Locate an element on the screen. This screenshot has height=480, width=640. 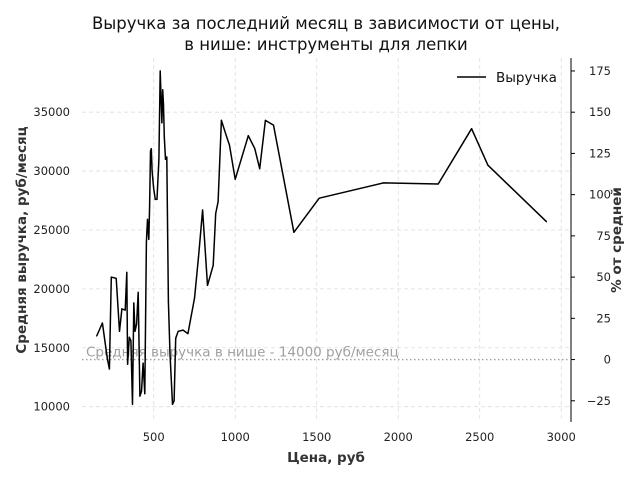
legend-label: Выручка is located at coordinates (526, 78).